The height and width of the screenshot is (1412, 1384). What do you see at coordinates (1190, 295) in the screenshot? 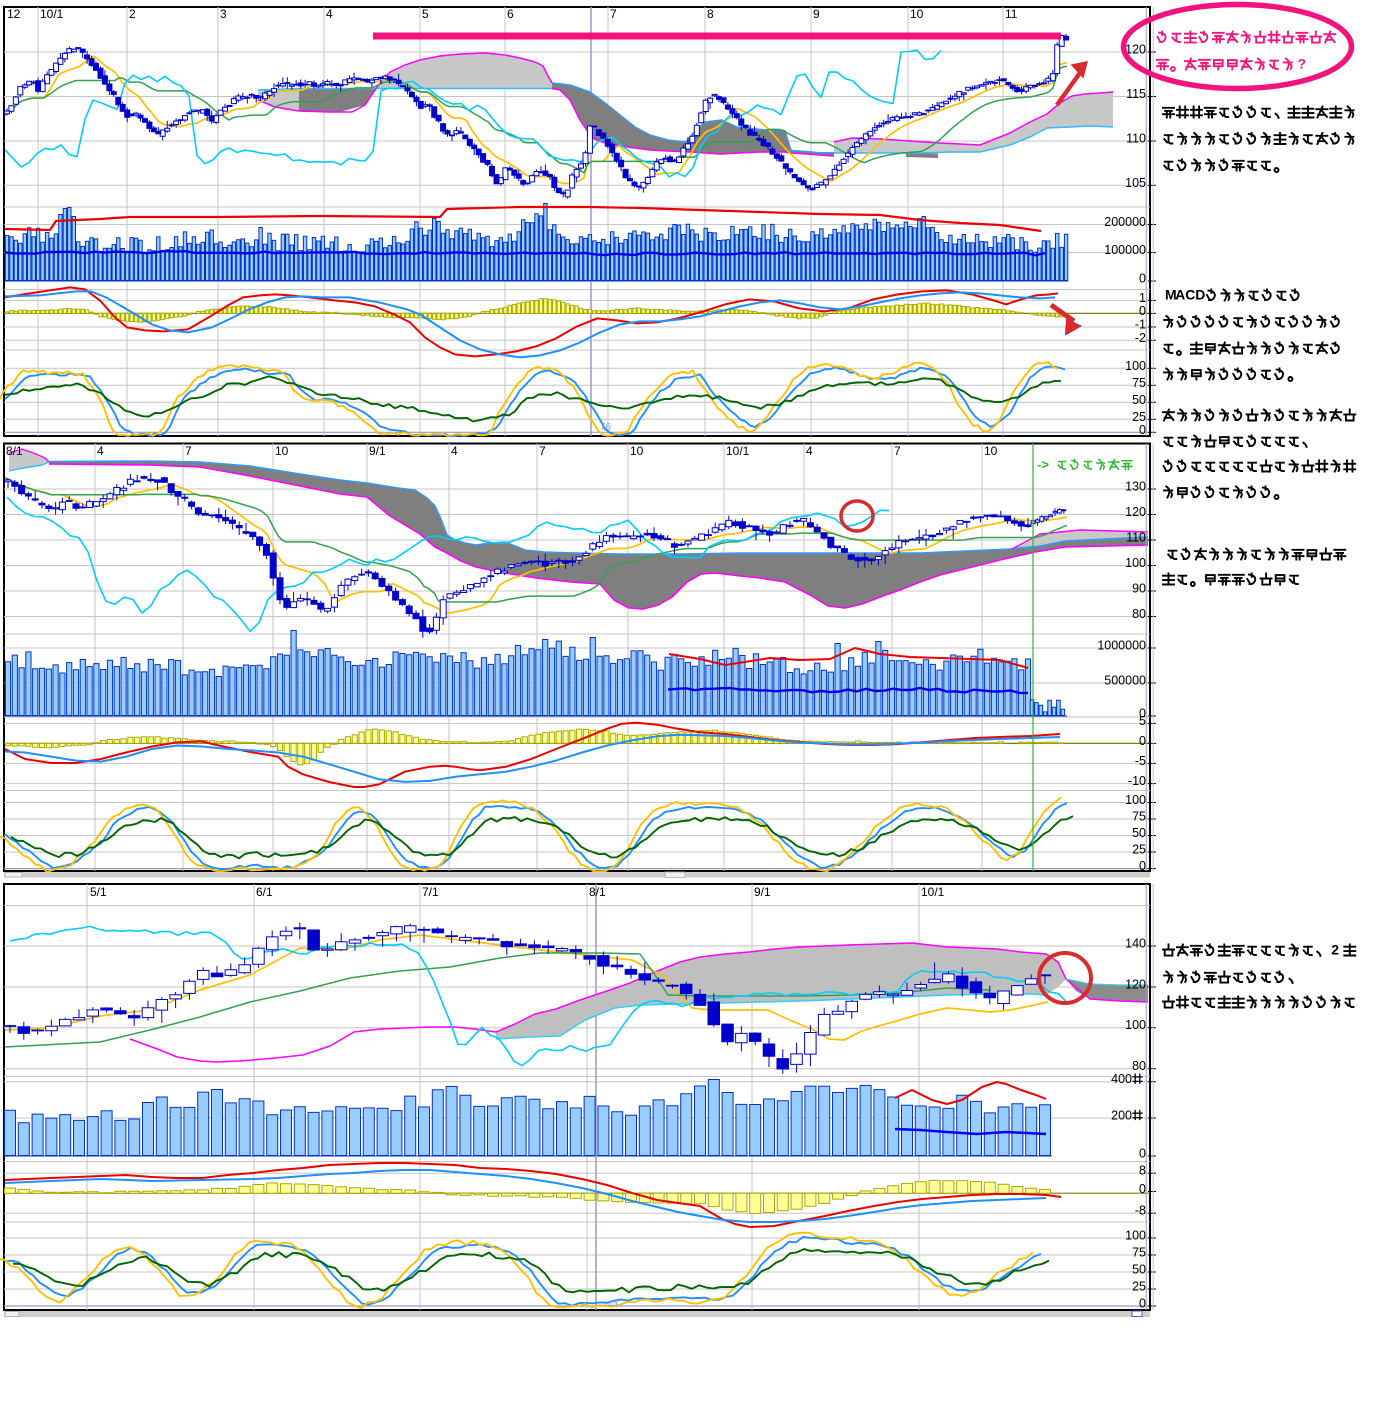
I see `svg-text: C` at bounding box center [1190, 295].